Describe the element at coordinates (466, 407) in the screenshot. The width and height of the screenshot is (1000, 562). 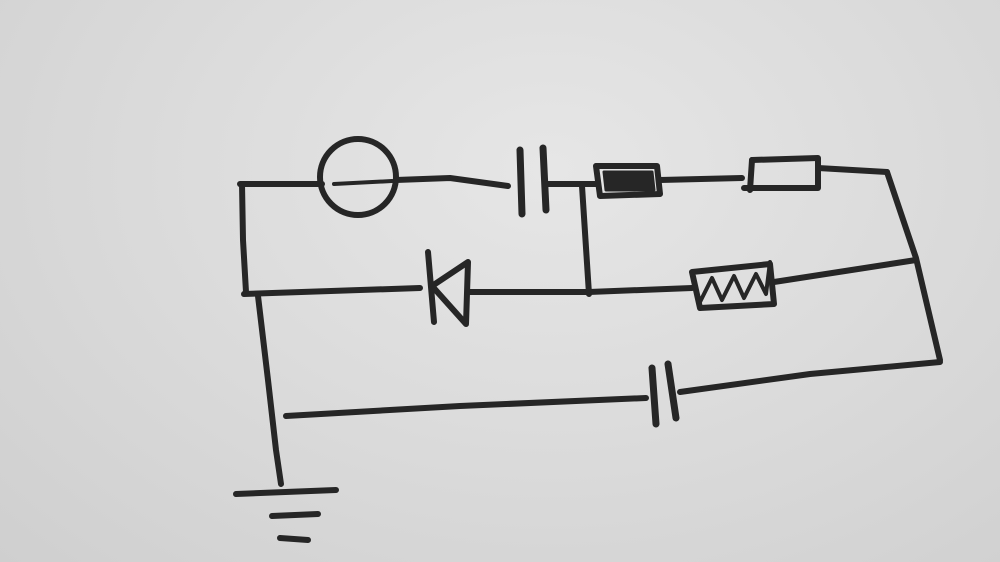
I see `bottom-wire-left` at that location.